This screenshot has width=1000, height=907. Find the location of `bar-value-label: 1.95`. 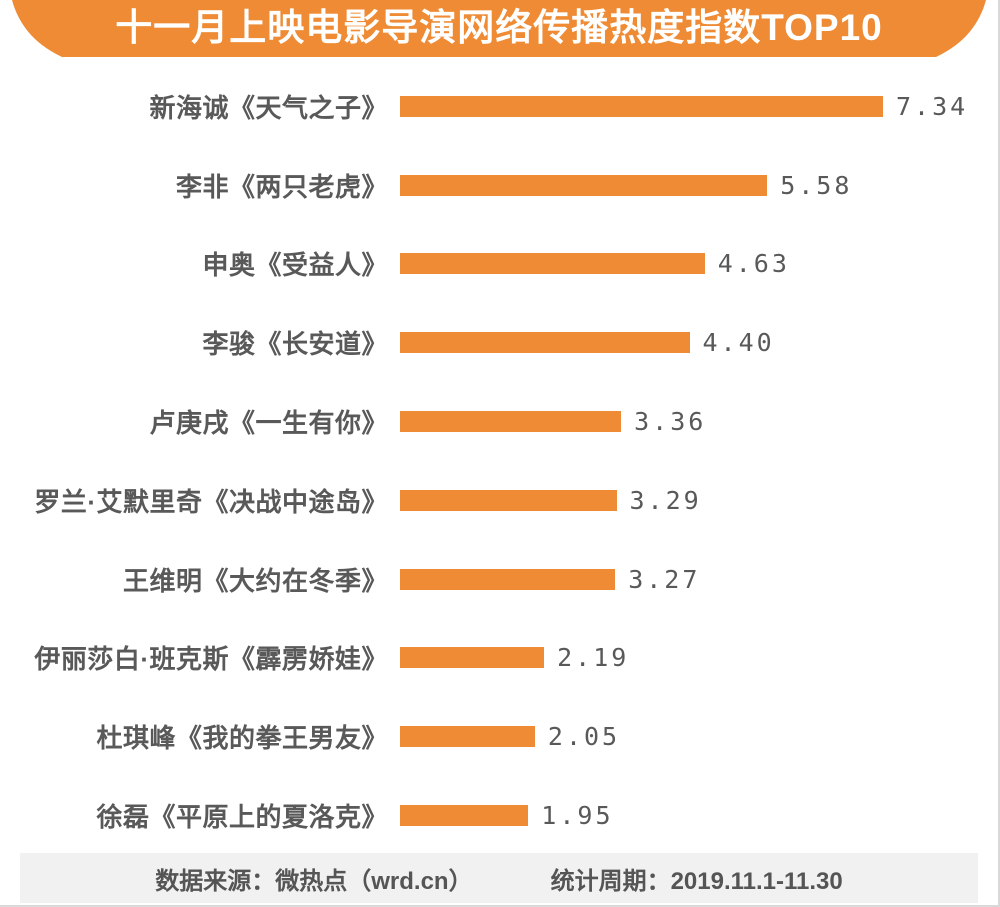

bar-value-label: 1.95 is located at coordinates (577, 816).